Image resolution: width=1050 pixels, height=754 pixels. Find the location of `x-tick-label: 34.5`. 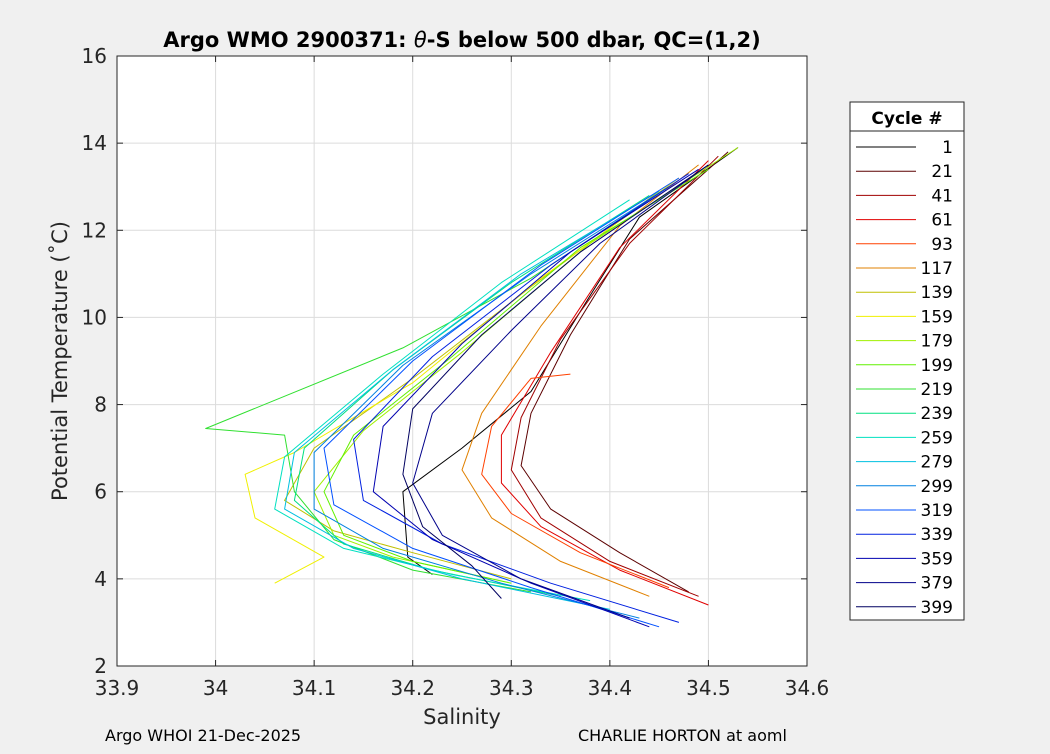

x-tick-label: 34.5 is located at coordinates (708, 688).